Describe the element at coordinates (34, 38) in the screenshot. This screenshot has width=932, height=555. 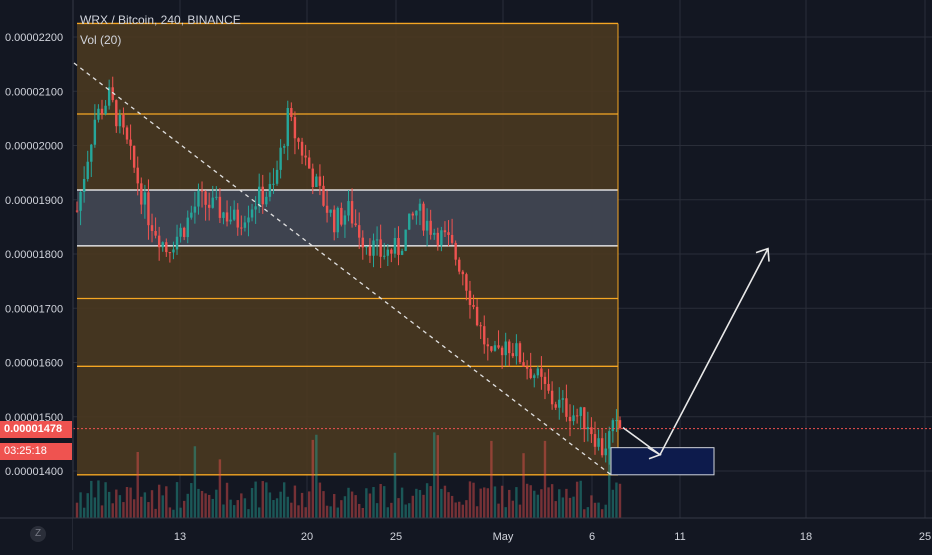
I see `y-tick-label: 0.00002200` at that location.